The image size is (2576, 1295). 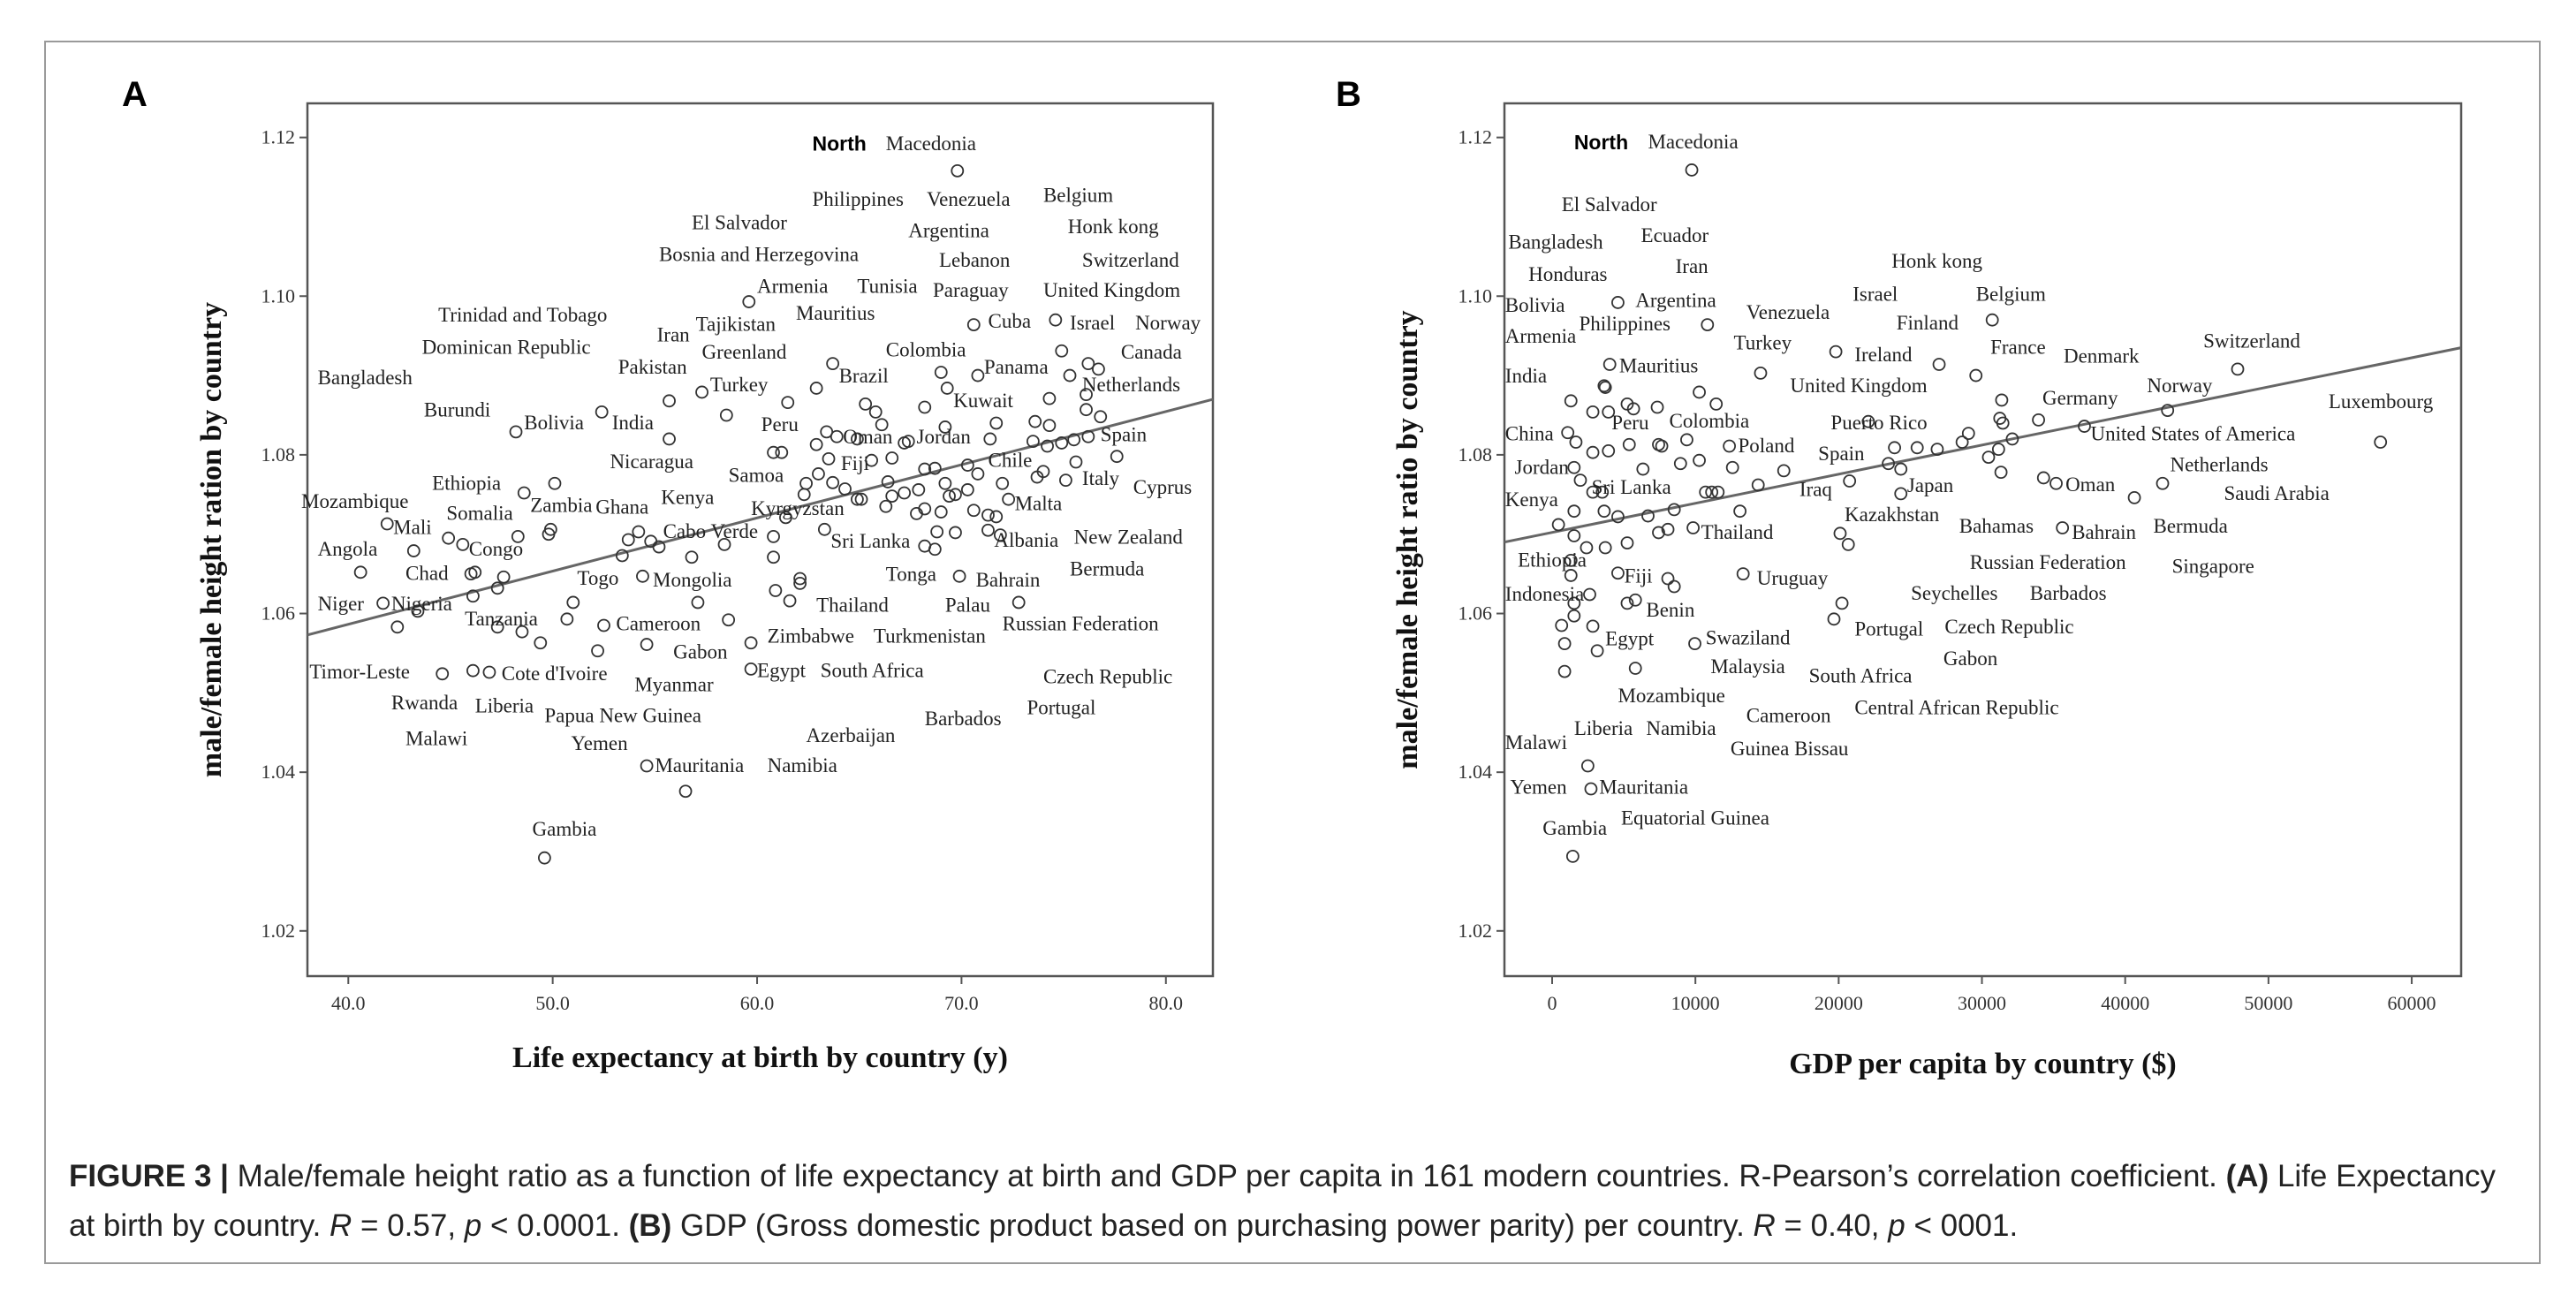 I want to click on panel-a-country-label: Netherlands, so click(x=1131, y=385).